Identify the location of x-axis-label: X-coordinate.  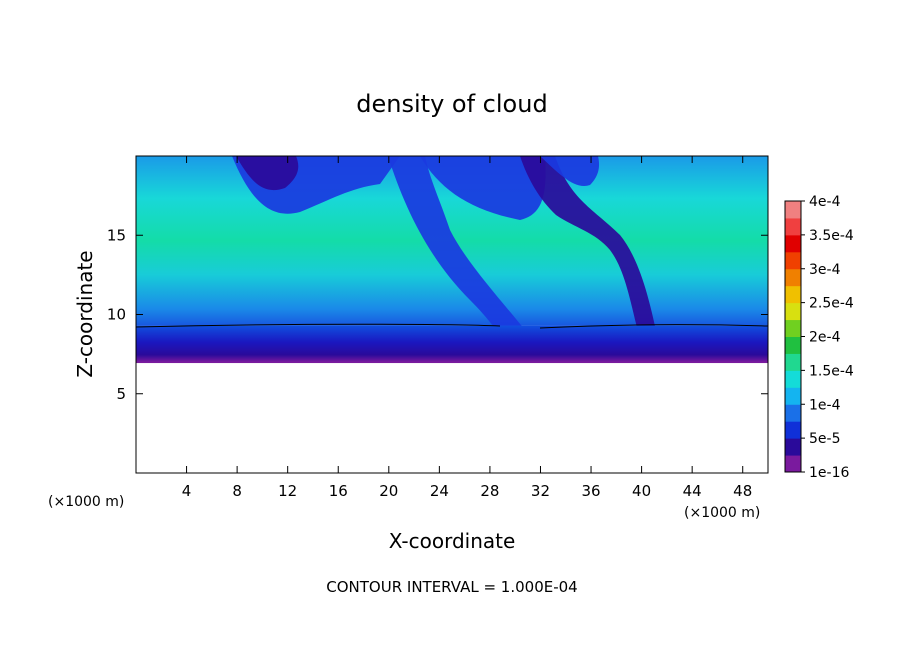
(452, 541).